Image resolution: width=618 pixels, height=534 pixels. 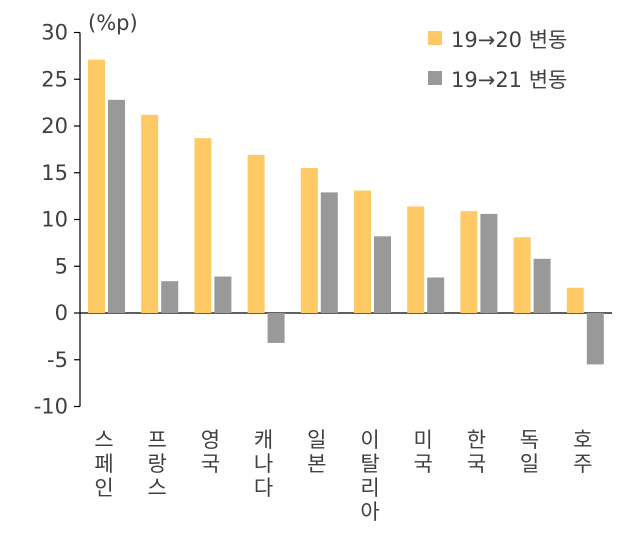 I want to click on y-axis-ticks: -10 -5 0 5 10 15 20 25 30, so click(x=57, y=220).